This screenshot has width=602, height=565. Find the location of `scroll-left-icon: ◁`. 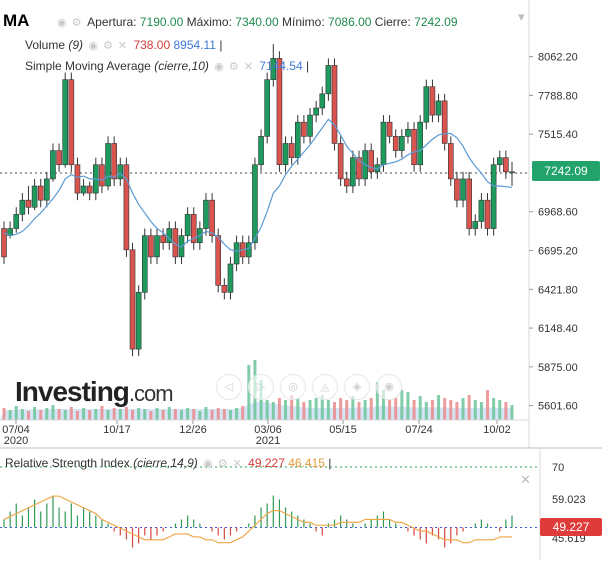

scroll-left-icon: ◁ is located at coordinates (229, 387).